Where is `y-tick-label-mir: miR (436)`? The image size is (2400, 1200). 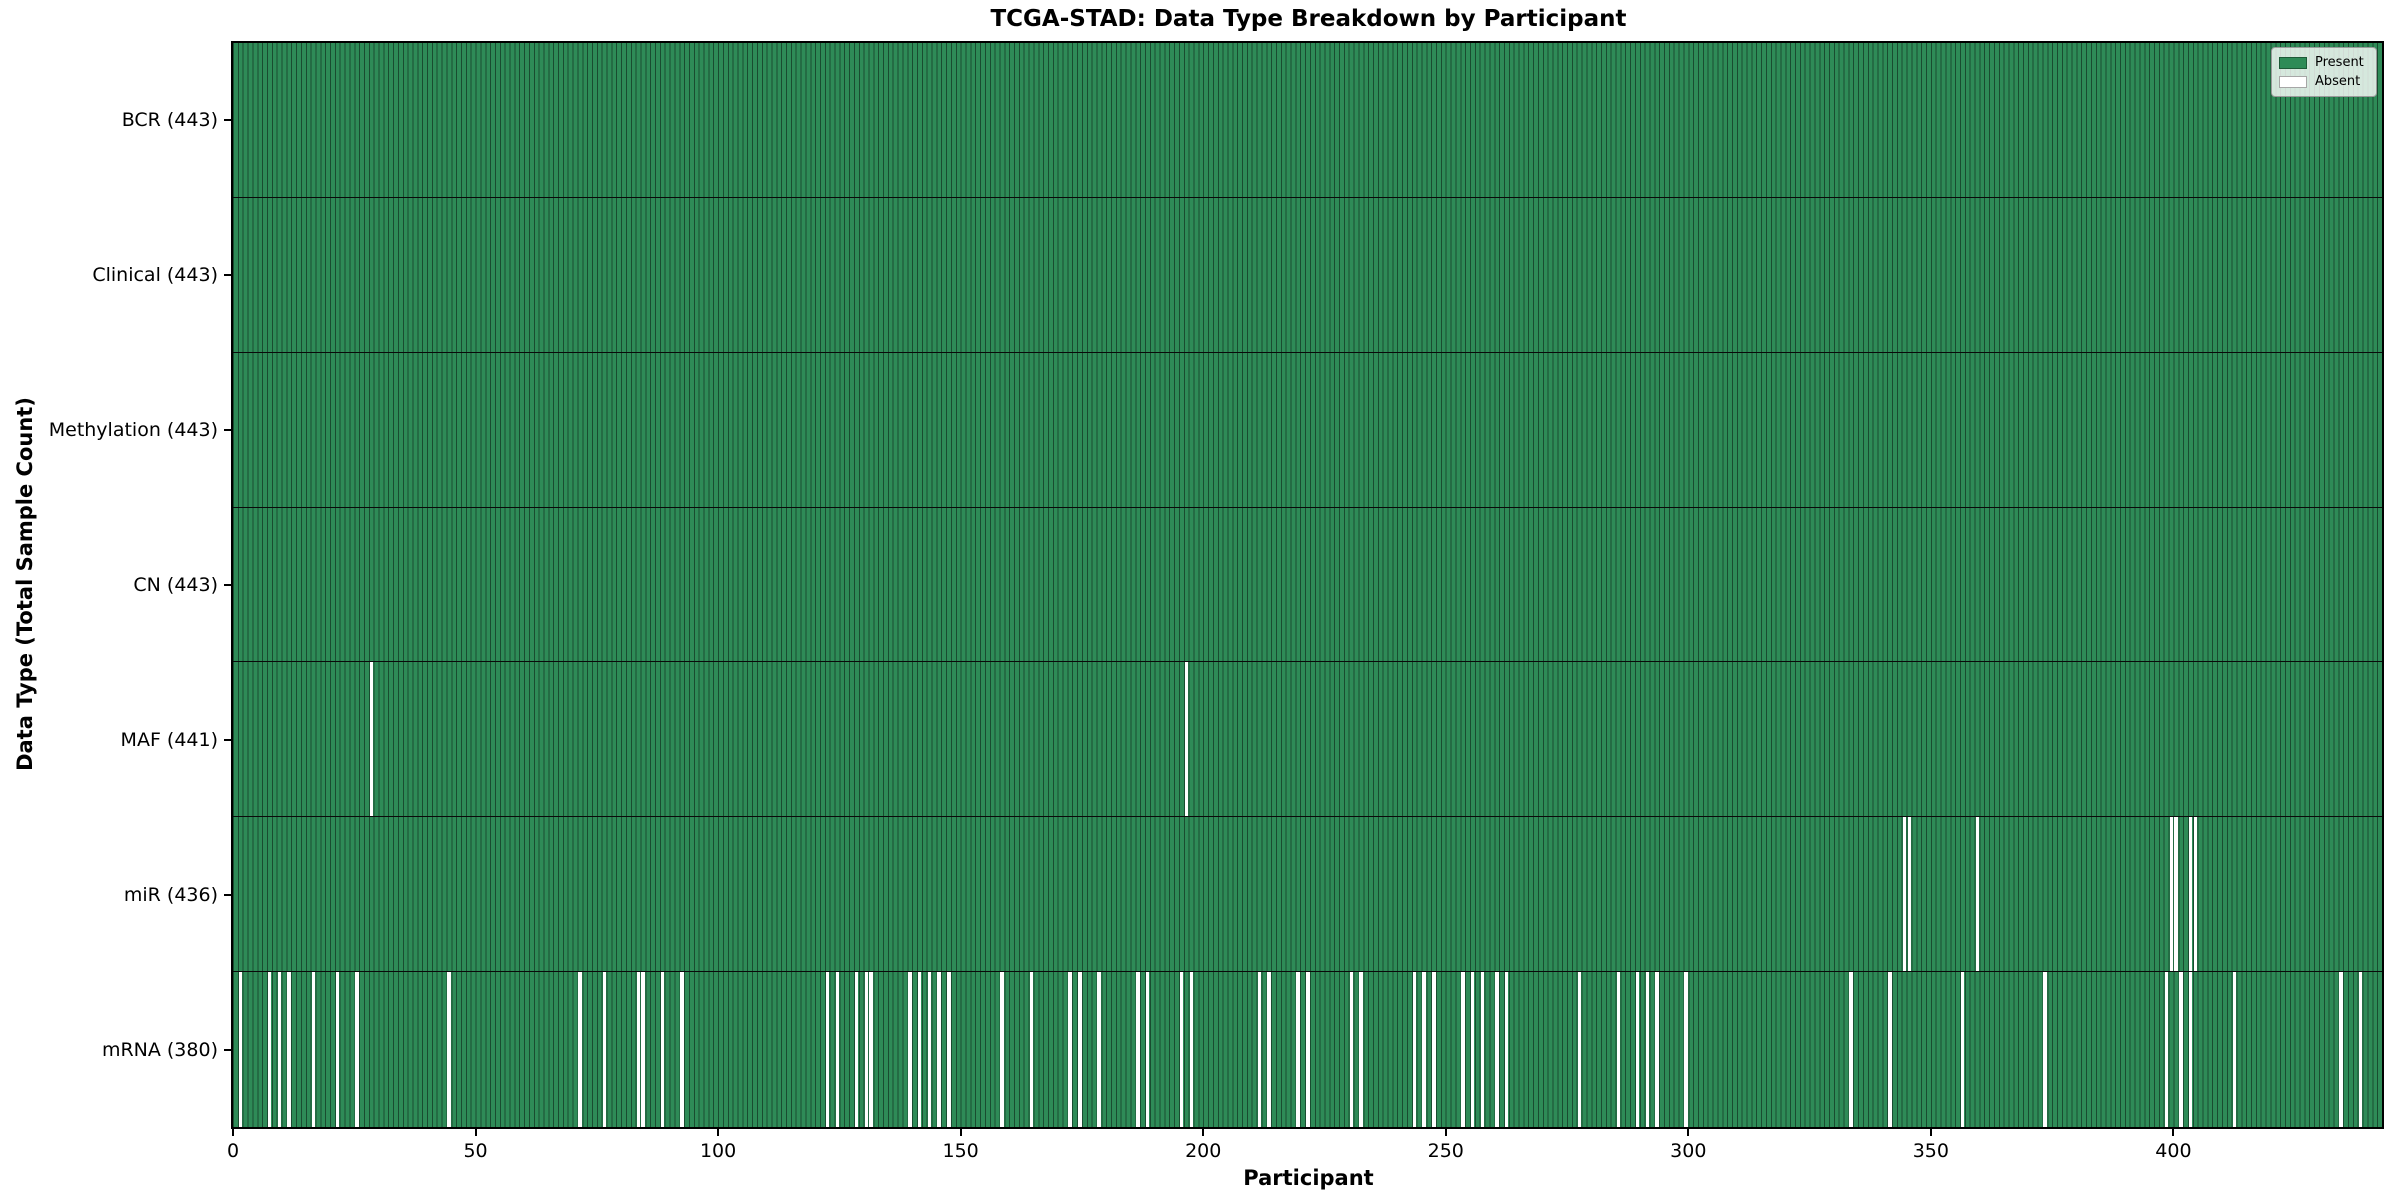
y-tick-label-mir: miR (436) is located at coordinates (170, 894).